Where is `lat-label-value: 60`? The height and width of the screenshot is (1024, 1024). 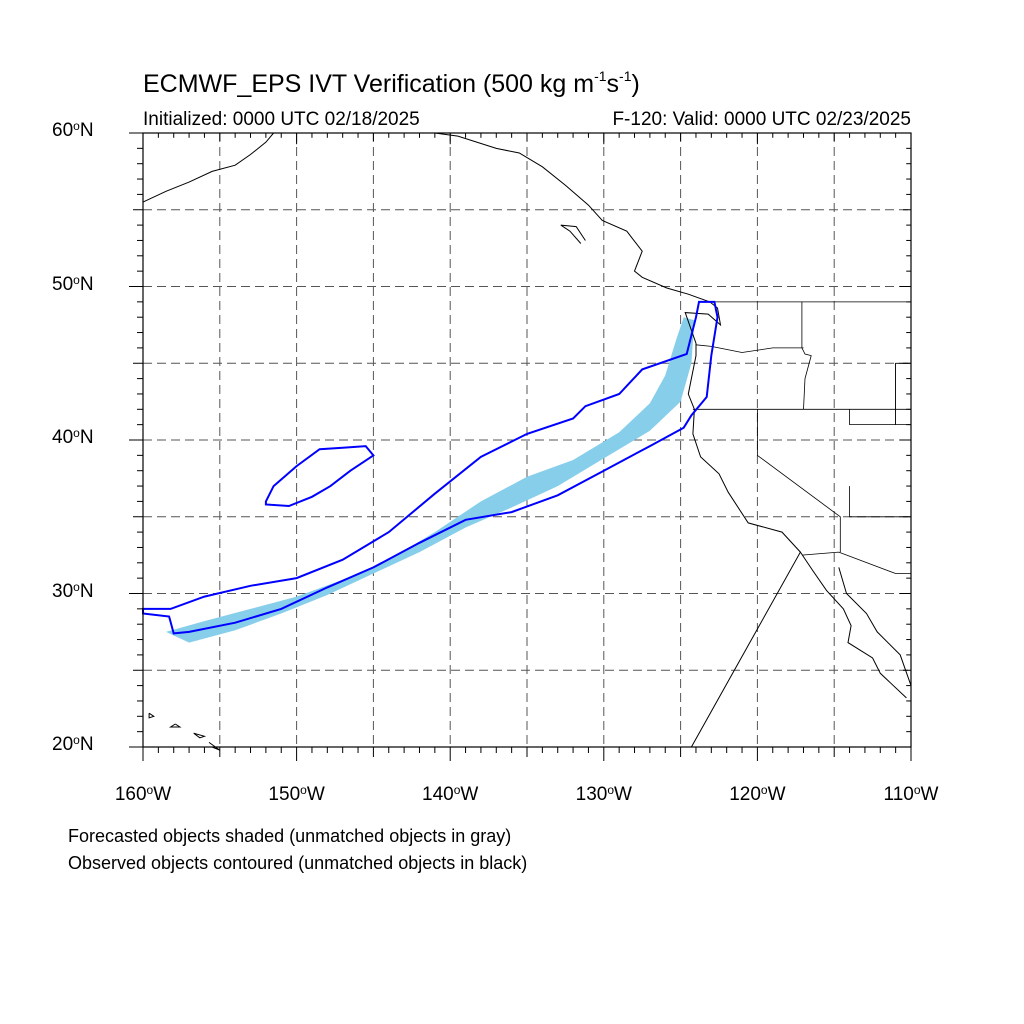
lat-label-value: 60 is located at coordinates (63, 130).